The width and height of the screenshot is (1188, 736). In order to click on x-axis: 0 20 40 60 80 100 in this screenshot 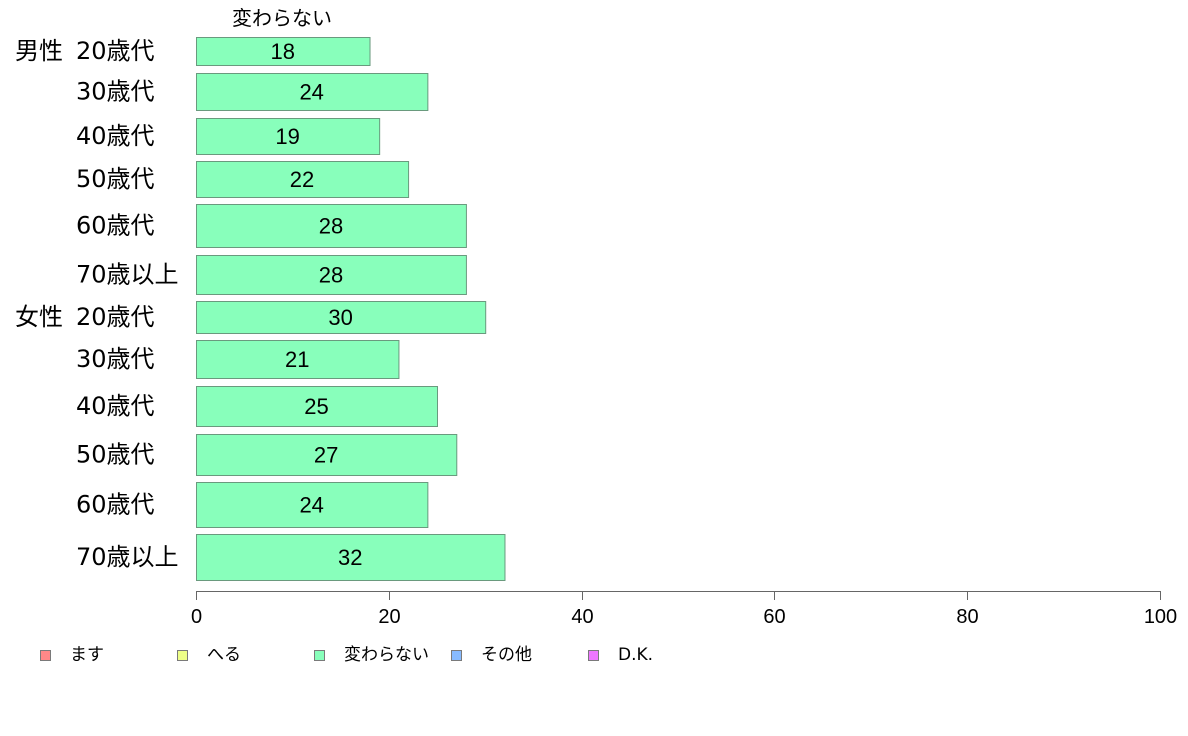, I will do `click(684, 609)`.